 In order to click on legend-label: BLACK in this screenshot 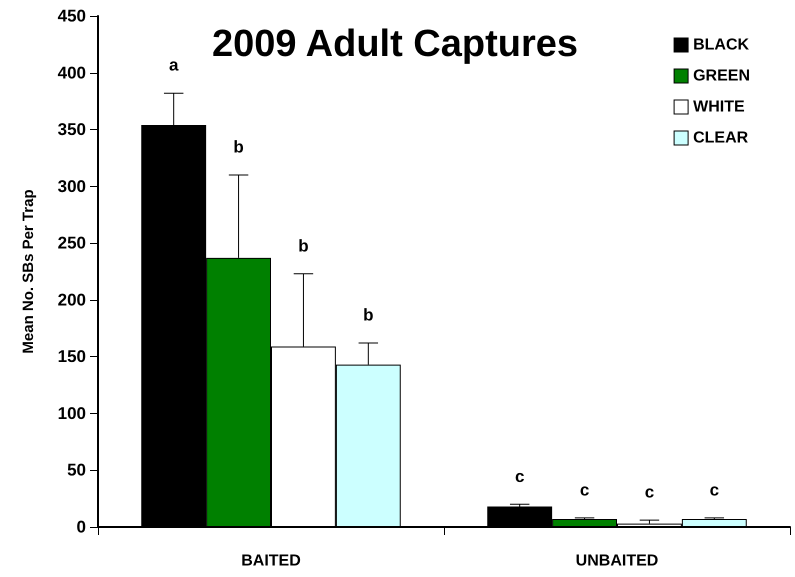, I will do `click(721, 45)`.